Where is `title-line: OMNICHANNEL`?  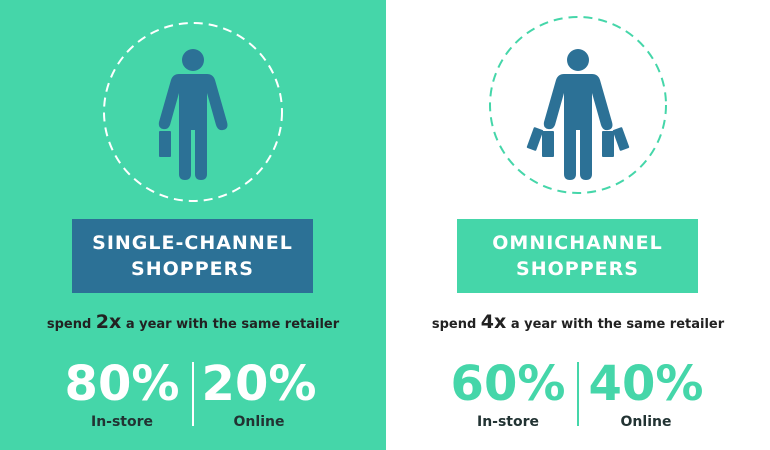
title-line: OMNICHANNEL is located at coordinates (577, 243).